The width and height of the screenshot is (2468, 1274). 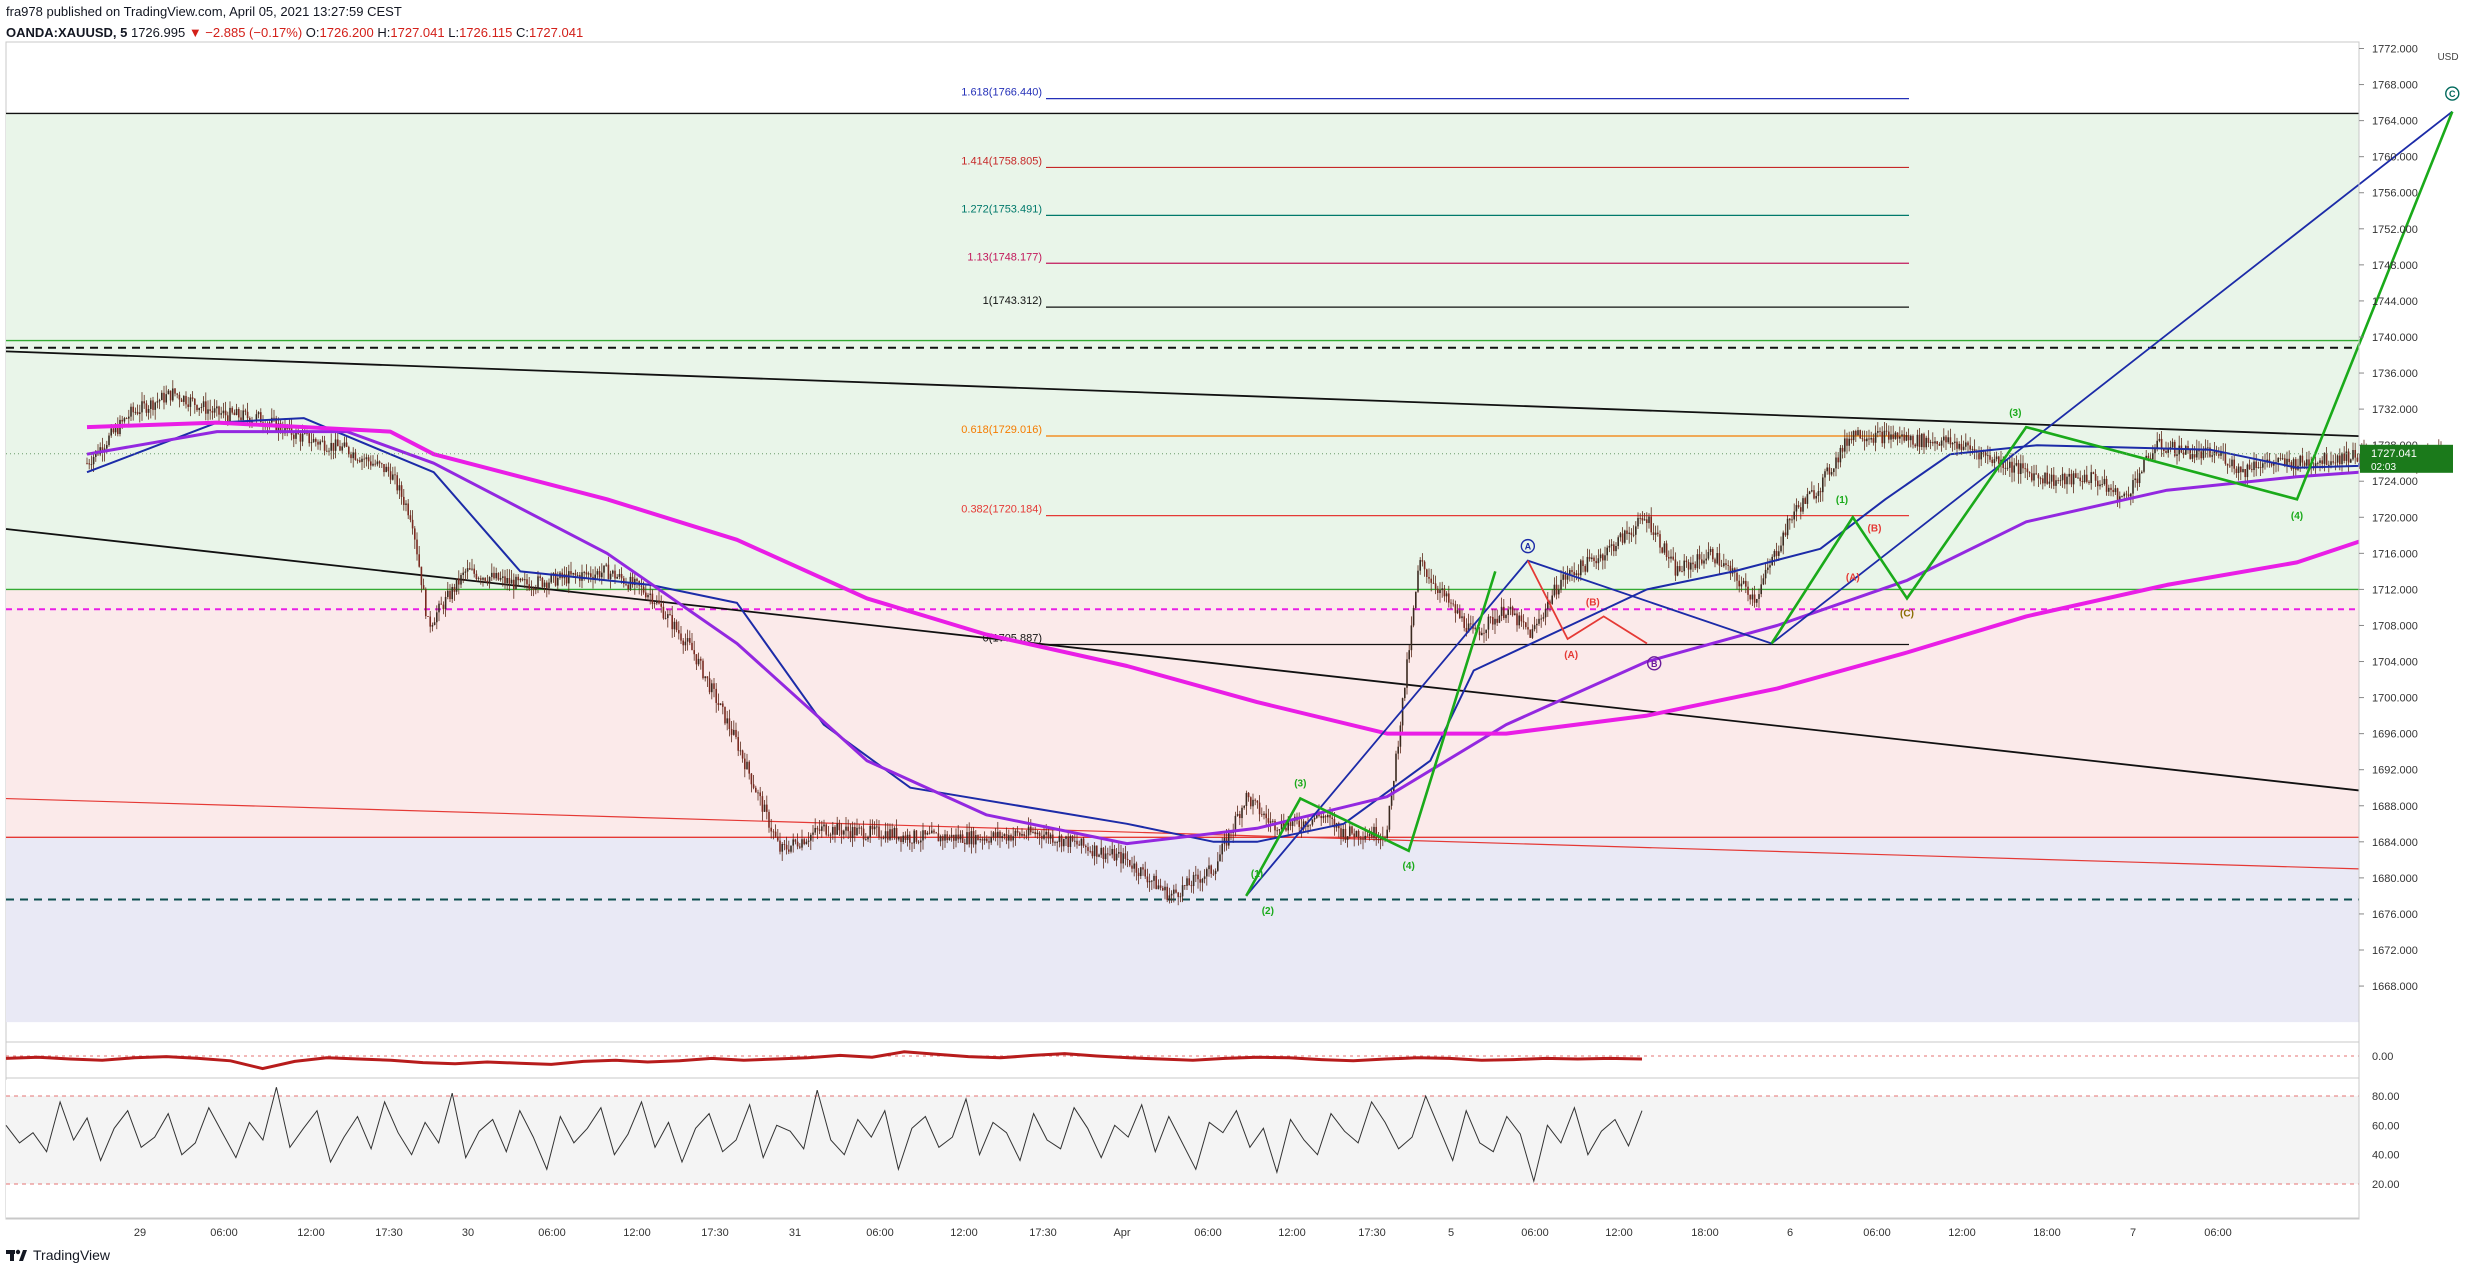 What do you see at coordinates (2382, 1057) in the screenshot?
I see `osc-tick-label: 0.00` at bounding box center [2382, 1057].